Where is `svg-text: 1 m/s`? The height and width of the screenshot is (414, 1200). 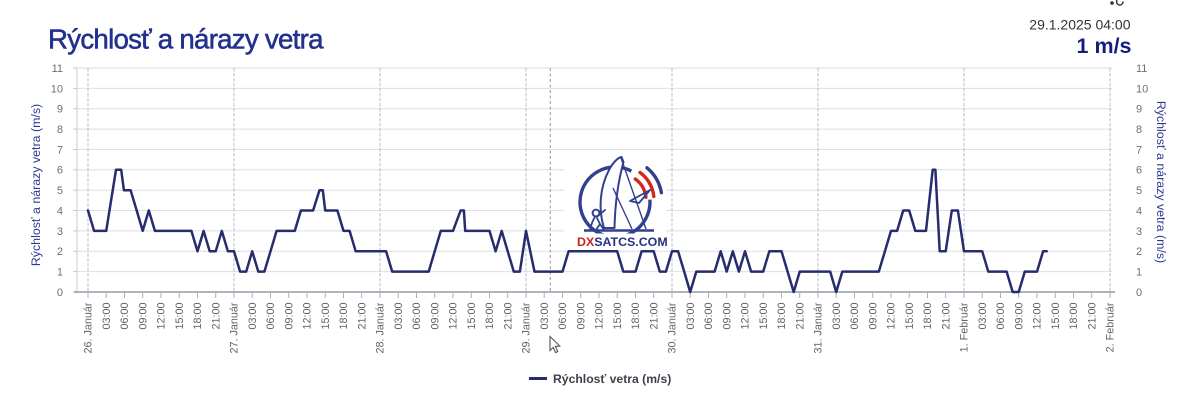 svg-text: 1 m/s is located at coordinates (1104, 46).